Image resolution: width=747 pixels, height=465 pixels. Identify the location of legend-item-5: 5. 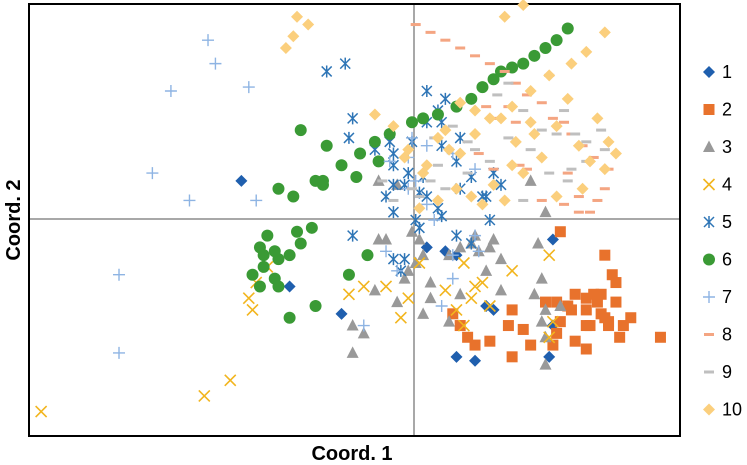
(717, 222).